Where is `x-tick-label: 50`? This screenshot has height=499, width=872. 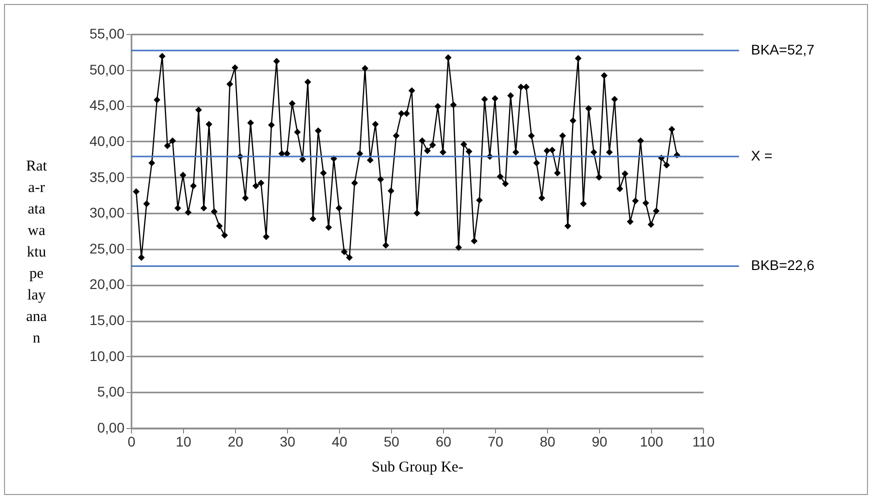 x-tick-label: 50 is located at coordinates (392, 442).